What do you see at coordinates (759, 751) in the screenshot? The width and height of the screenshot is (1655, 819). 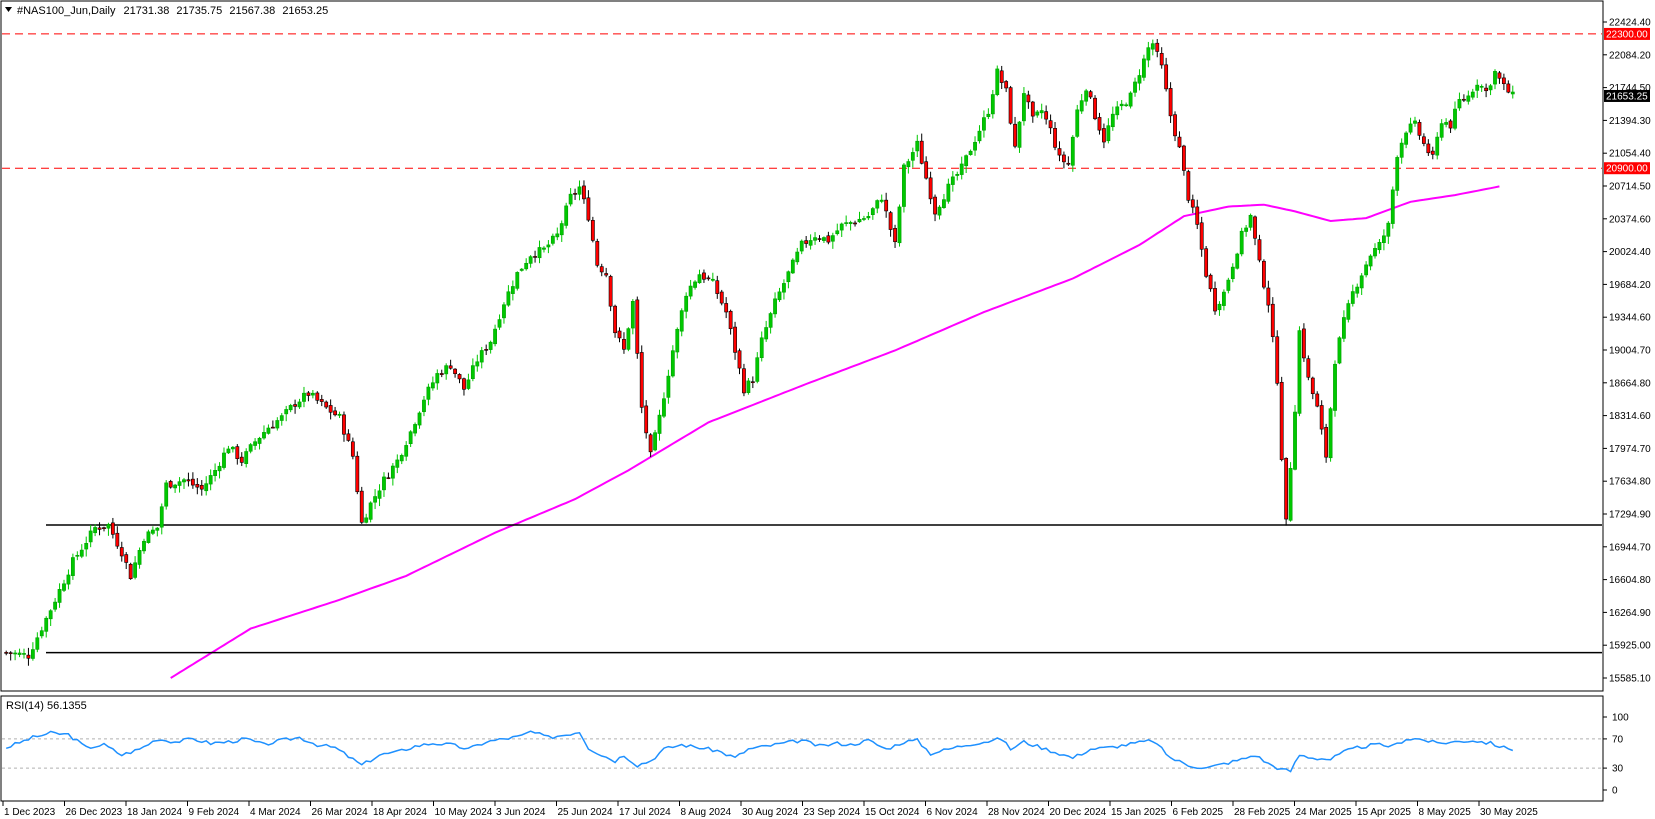 I see `rsi-line-layer` at bounding box center [759, 751].